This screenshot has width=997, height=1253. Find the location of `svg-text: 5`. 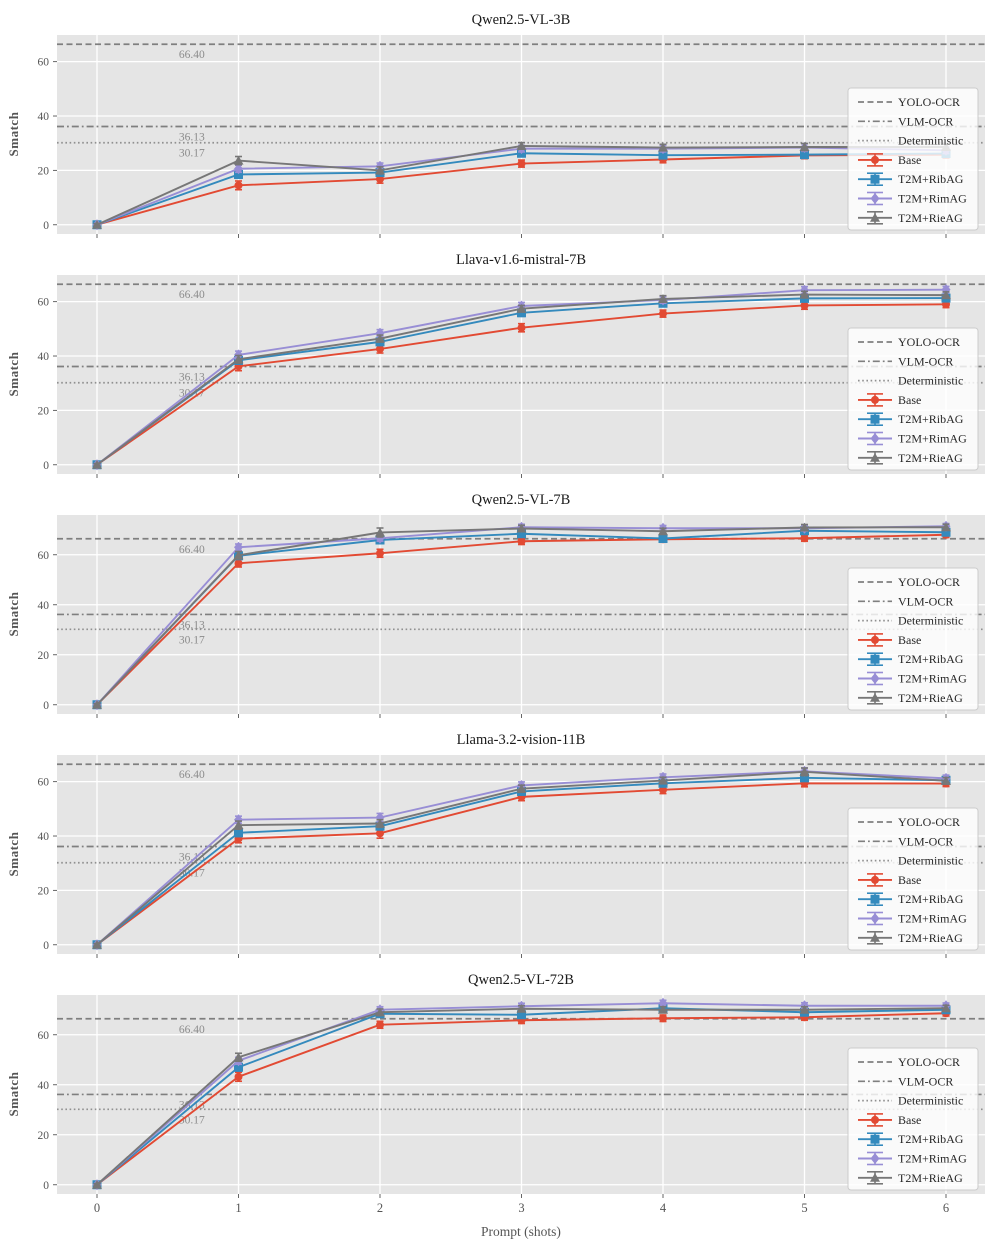

svg-text: 5 is located at coordinates (804, 1208).